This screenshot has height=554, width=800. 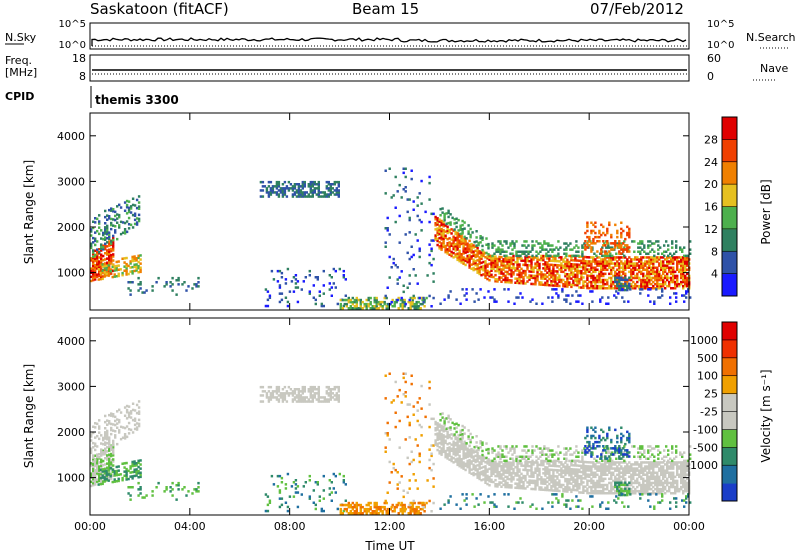 What do you see at coordinates (389, 42) in the screenshot?
I see `nsky-trace` at bounding box center [389, 42].